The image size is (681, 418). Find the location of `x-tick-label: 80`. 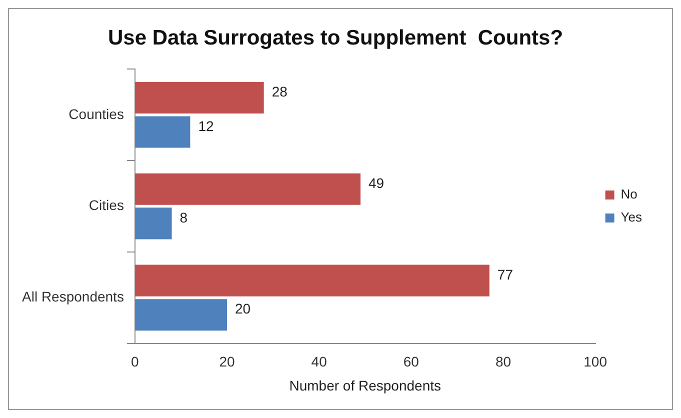

x-tick-label: 80 is located at coordinates (503, 362).